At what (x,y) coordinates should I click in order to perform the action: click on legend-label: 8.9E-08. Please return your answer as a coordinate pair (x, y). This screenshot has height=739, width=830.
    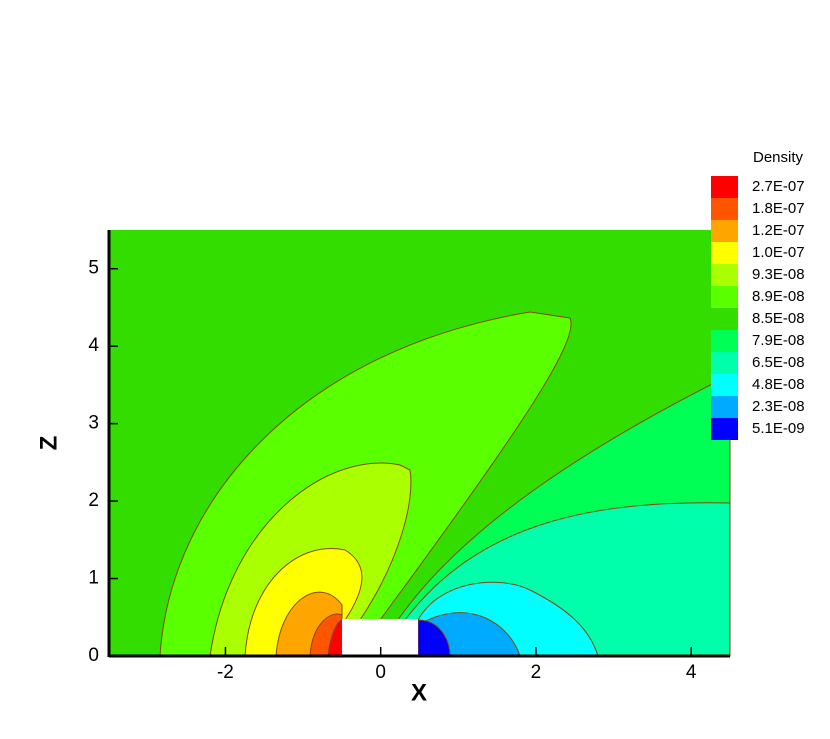
    Looking at the image, I should click on (778, 296).